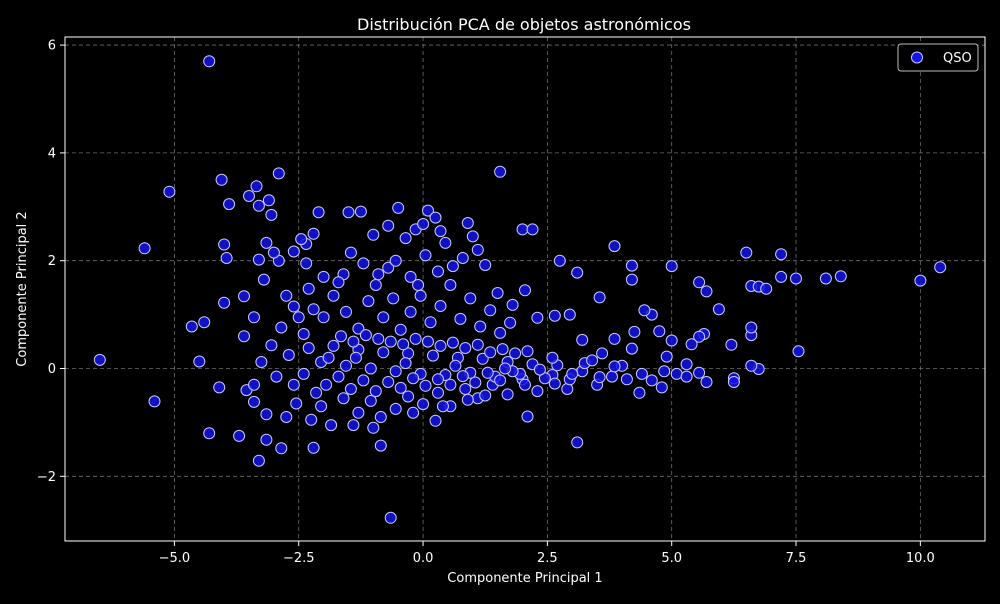 The image size is (1000, 604). Describe the element at coordinates (52, 153) in the screenshot. I see `y-tick-label: 4` at that location.